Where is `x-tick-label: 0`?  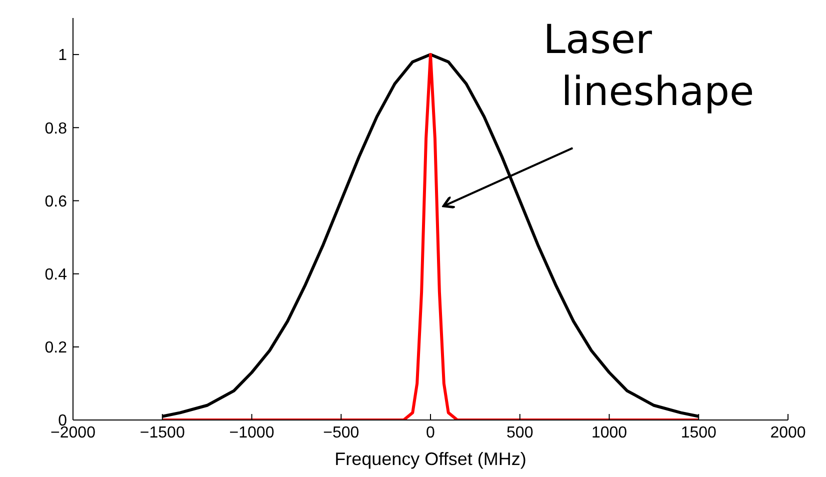
x-tick-label: 0 is located at coordinates (431, 433).